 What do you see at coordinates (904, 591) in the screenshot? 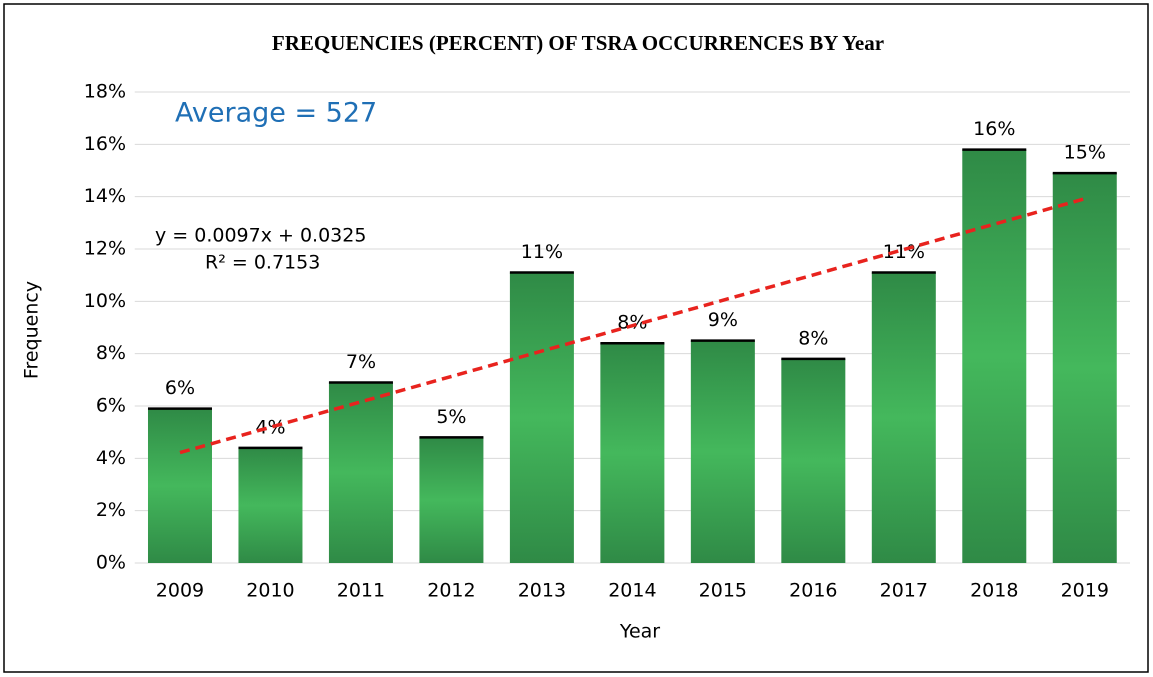
I see `x-tick-label: 2017` at bounding box center [904, 591].